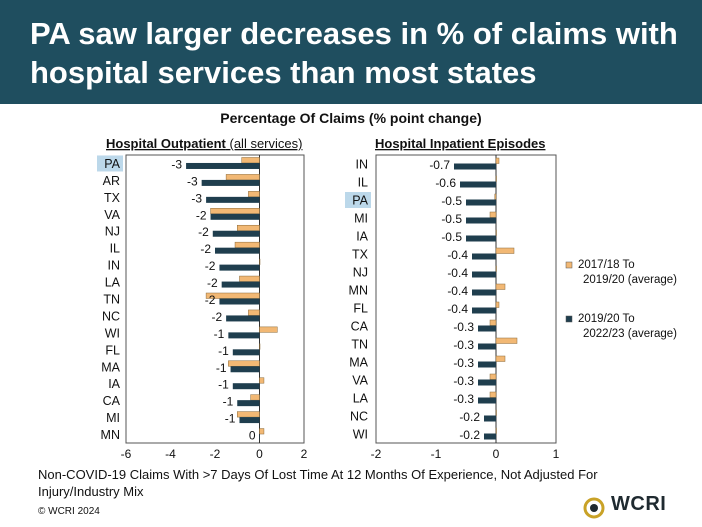 The height and width of the screenshot is (527, 702). Describe the element at coordinates (361, 219) in the screenshot. I see `category-label: MI` at that location.